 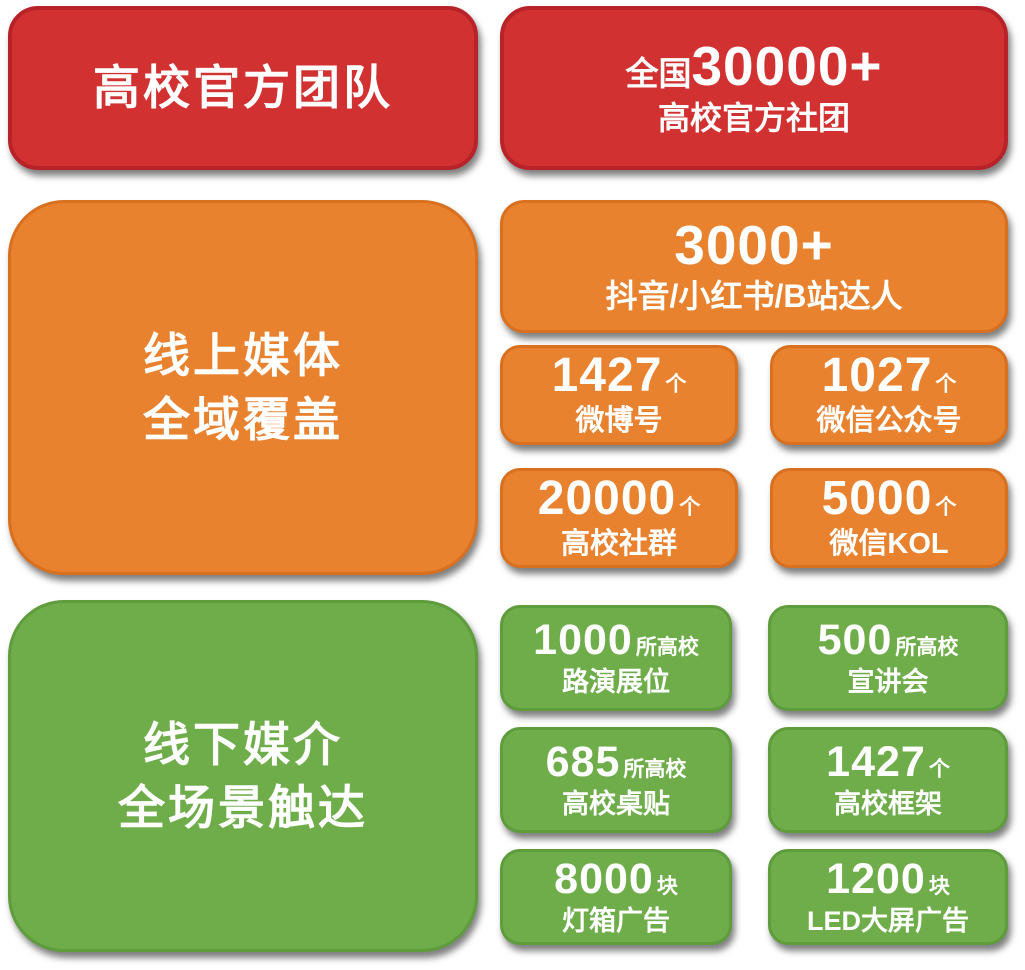 What do you see at coordinates (616, 803) in the screenshot?
I see `stat-label: 高校桌贴` at bounding box center [616, 803].